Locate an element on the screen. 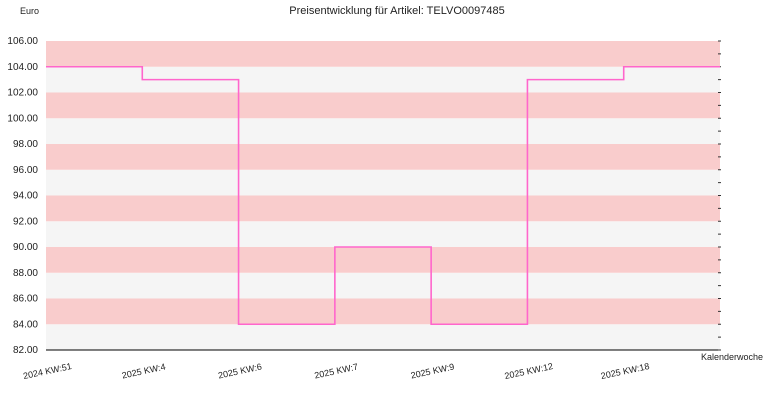 This screenshot has width=770, height=400. x-axis-label: Kalenderwoche is located at coordinates (732, 357).